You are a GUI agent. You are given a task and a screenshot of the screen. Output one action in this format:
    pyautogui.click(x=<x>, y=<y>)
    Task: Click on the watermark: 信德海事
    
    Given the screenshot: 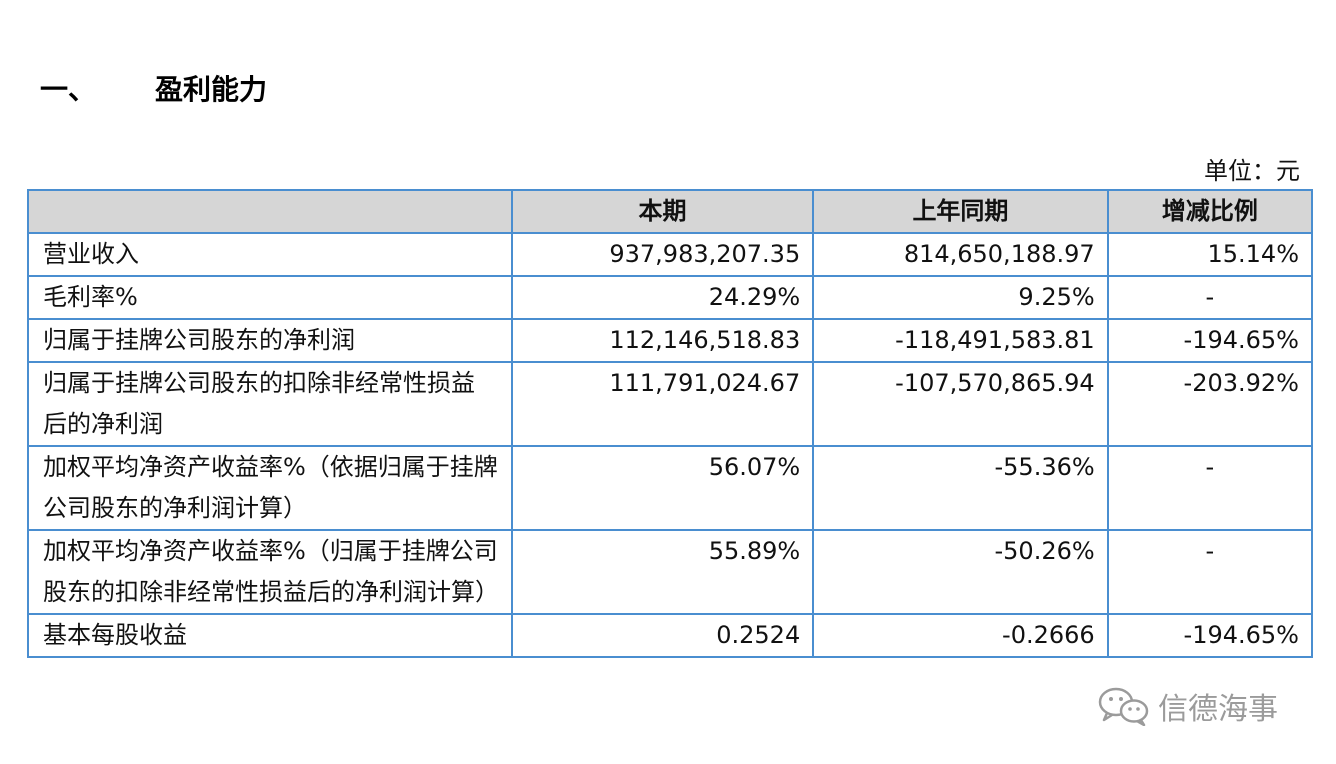 What is the action you would take?
    pyautogui.click(x=1188, y=706)
    